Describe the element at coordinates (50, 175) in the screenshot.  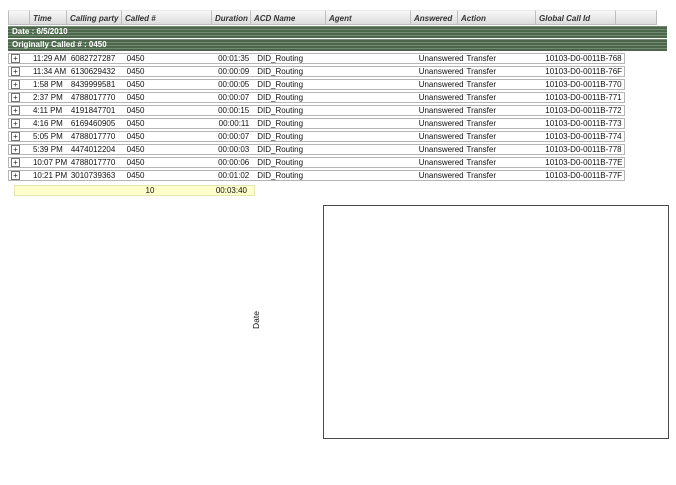
I see `cell-time: 10:21 PM` at that location.